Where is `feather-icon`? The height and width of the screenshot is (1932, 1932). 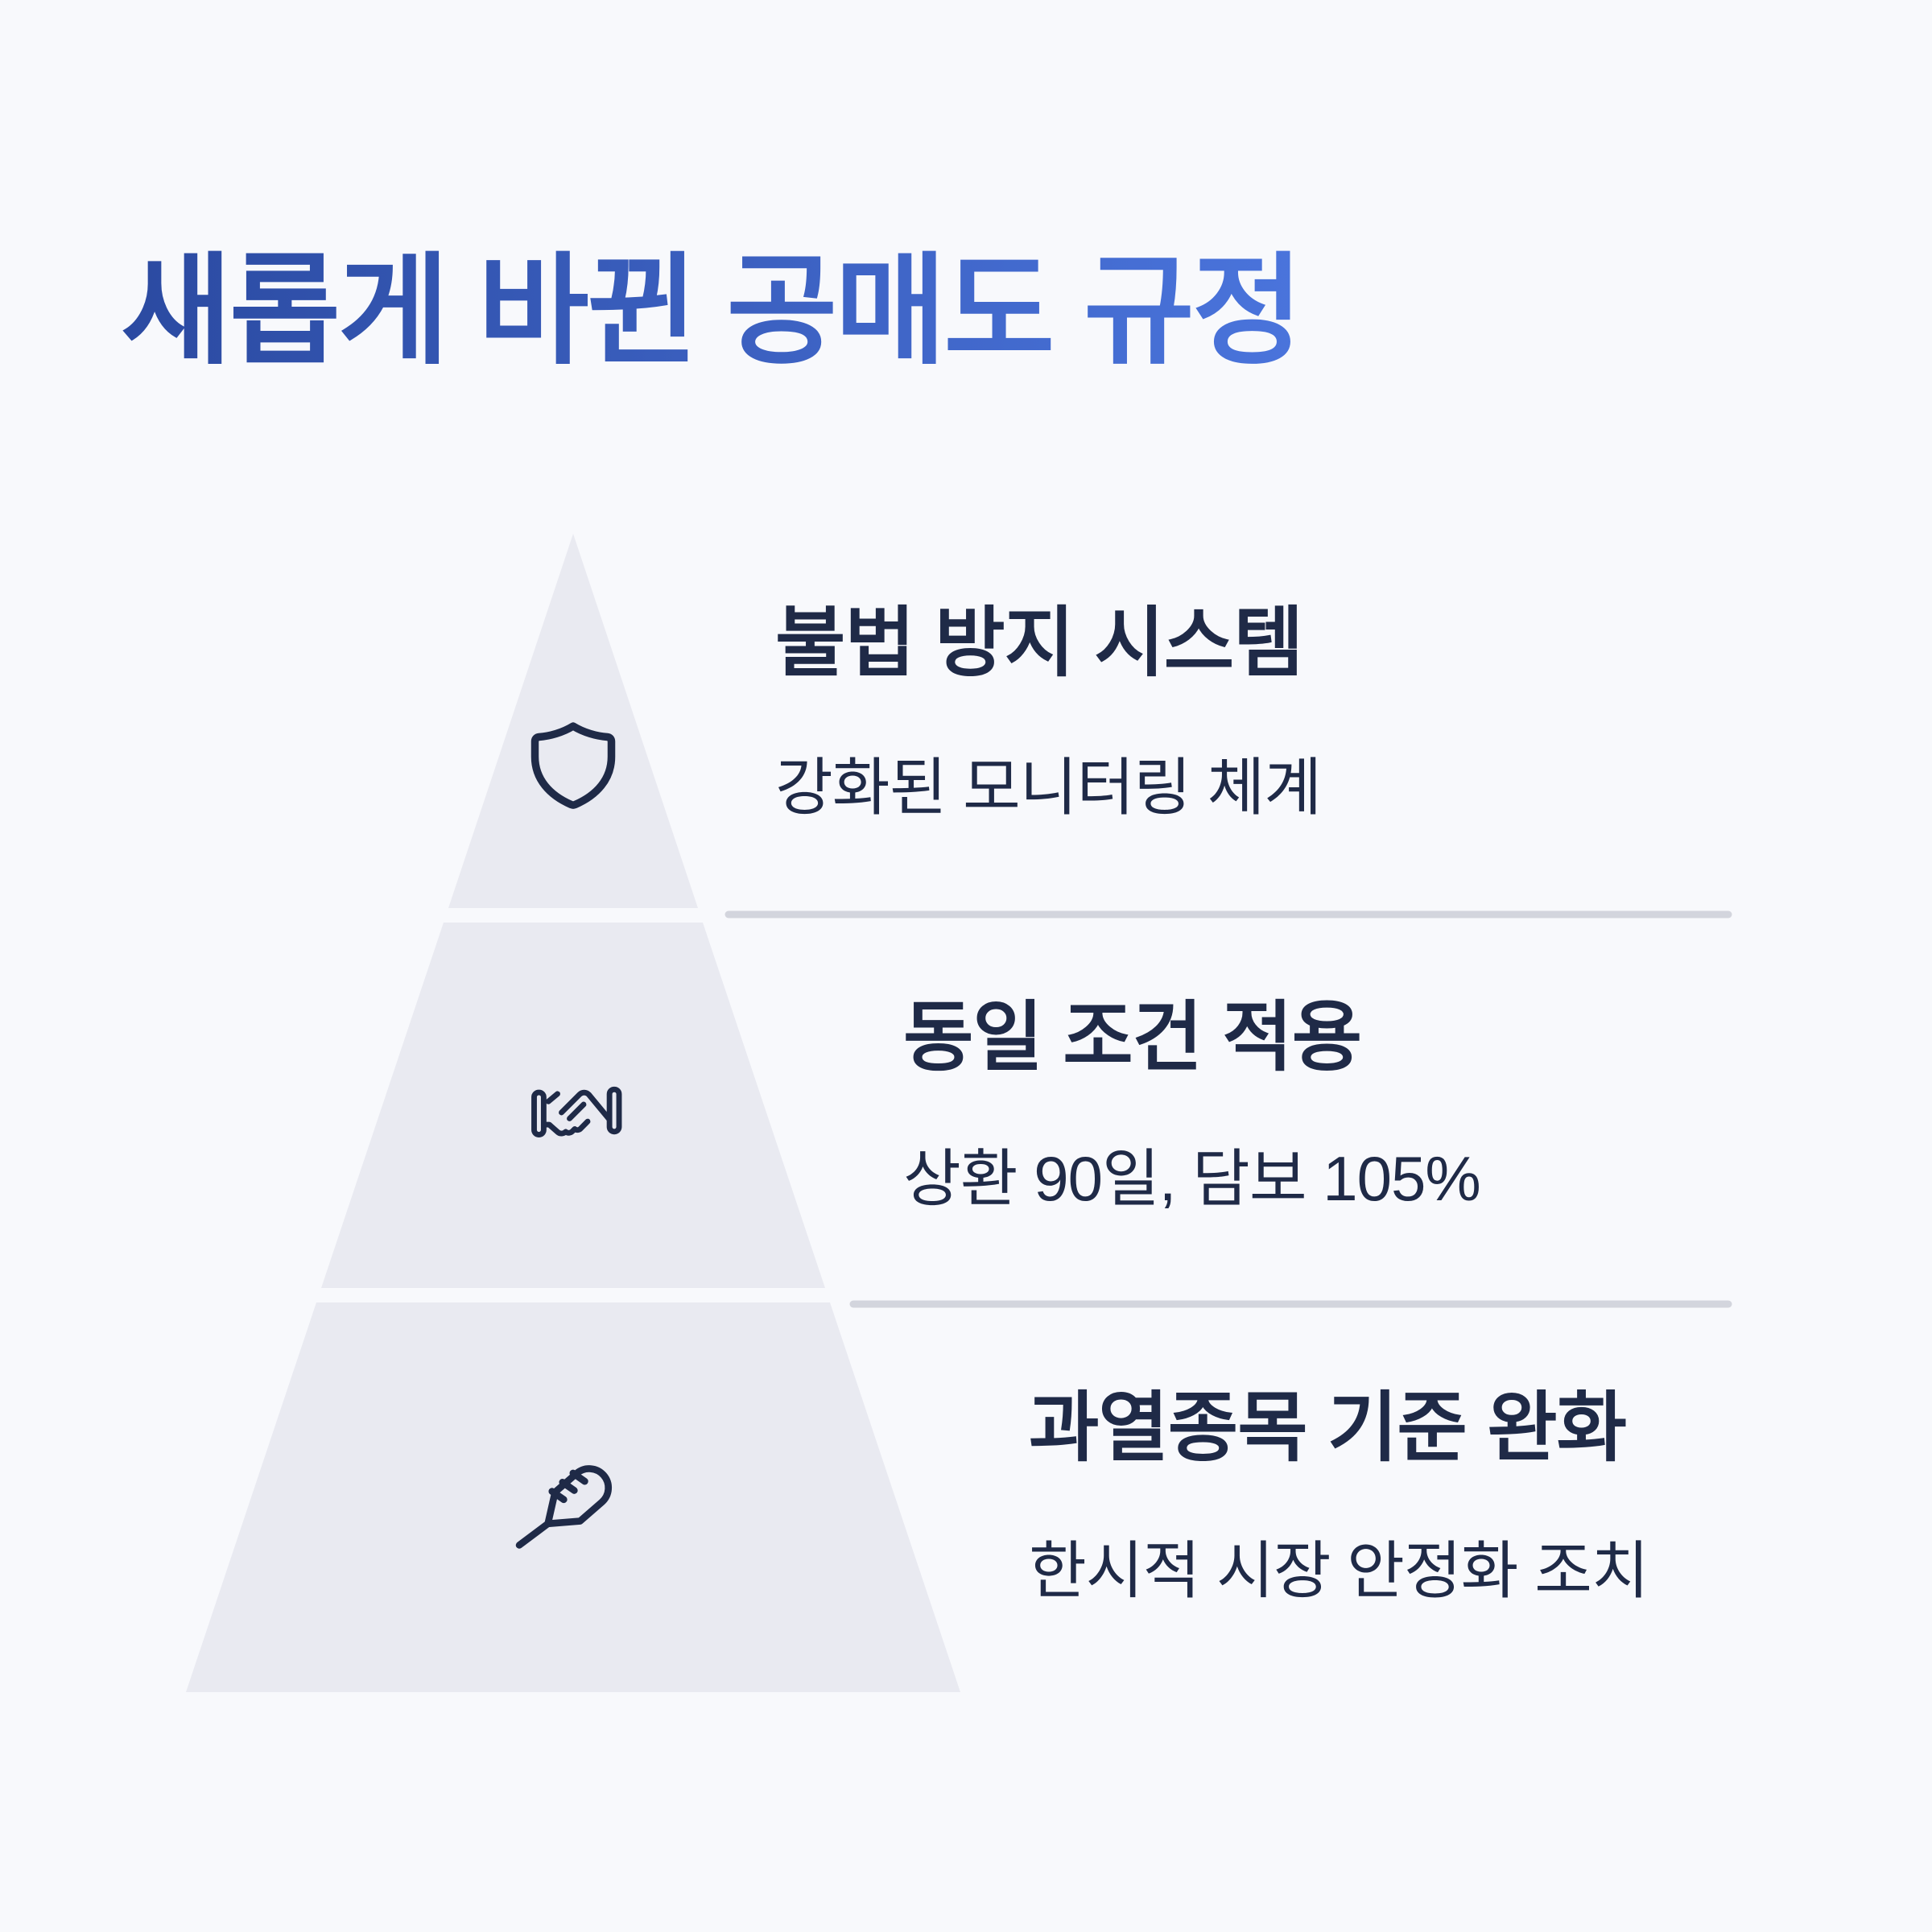 feather-icon is located at coordinates (564, 1507).